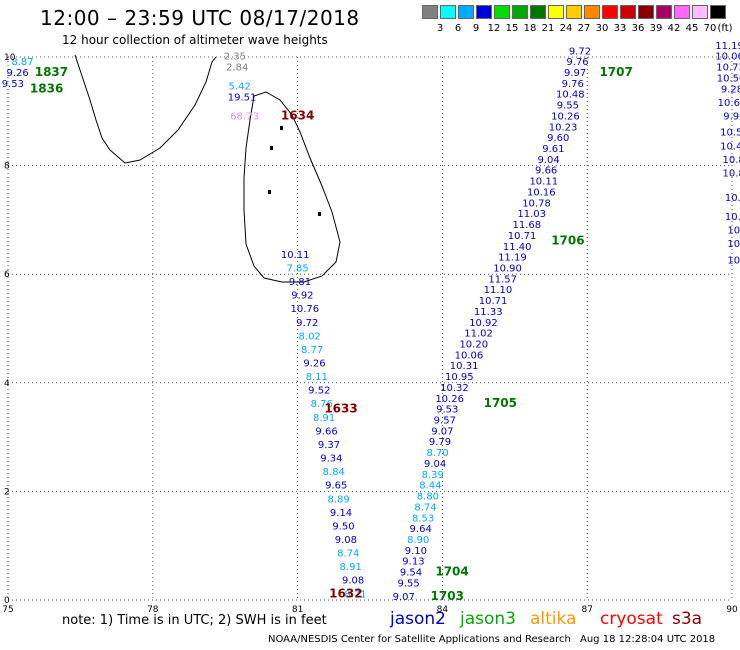  Describe the element at coordinates (334, 472) in the screenshot. I see `wave-height-value: 8.84` at that location.